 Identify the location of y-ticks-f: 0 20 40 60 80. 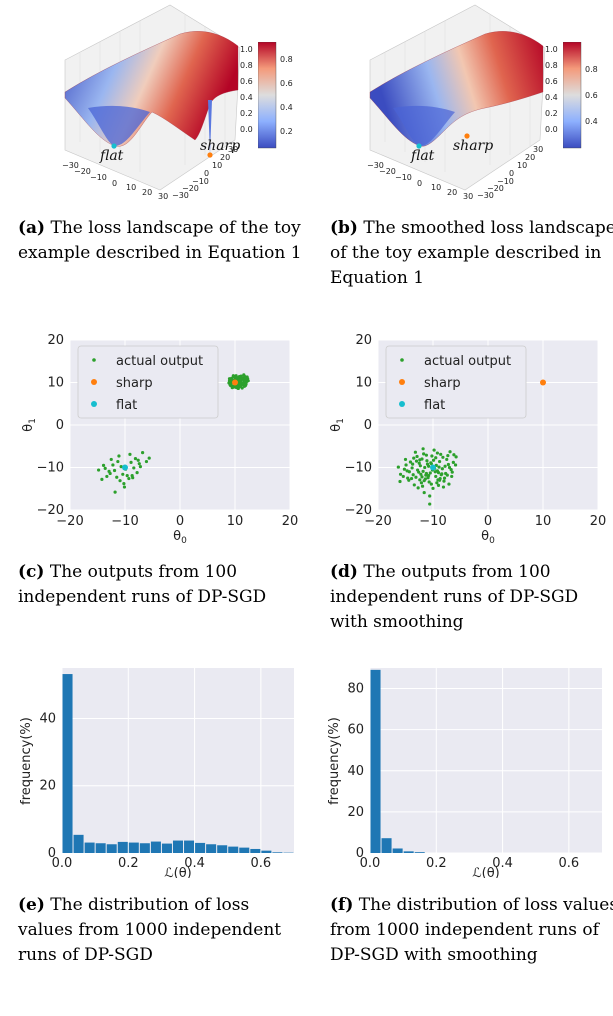
(355, 771).